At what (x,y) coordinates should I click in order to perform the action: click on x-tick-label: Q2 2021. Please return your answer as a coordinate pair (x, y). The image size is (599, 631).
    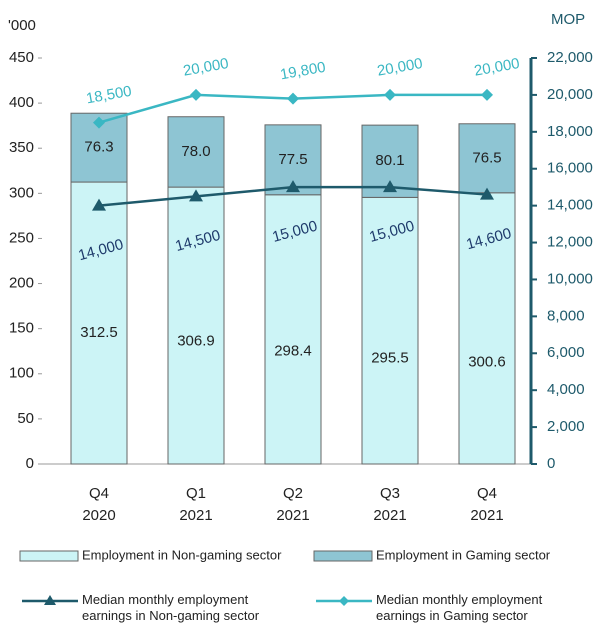
    Looking at the image, I should click on (292, 504).